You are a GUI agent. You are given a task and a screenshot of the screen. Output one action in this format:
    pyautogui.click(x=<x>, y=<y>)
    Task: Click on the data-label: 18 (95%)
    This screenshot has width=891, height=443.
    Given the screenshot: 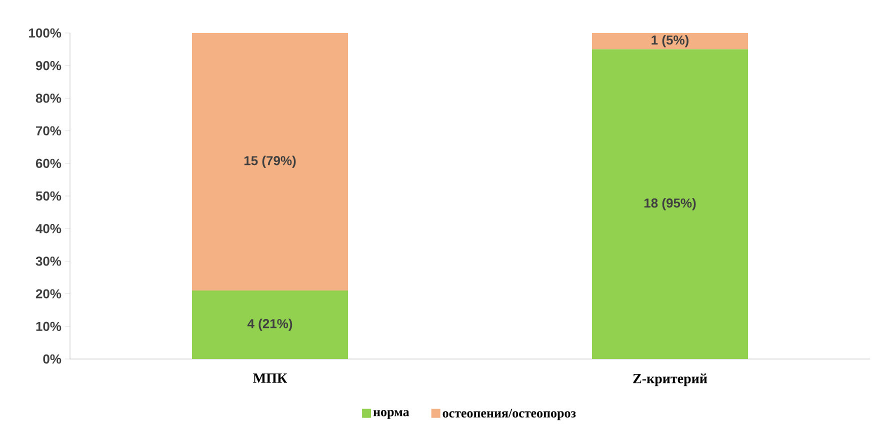 What is the action you would take?
    pyautogui.click(x=670, y=204)
    